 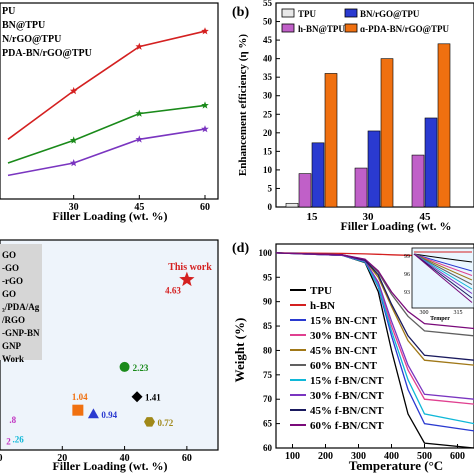 I want to click on panel-a-xticks: 30 45 60, so click(x=139, y=204).